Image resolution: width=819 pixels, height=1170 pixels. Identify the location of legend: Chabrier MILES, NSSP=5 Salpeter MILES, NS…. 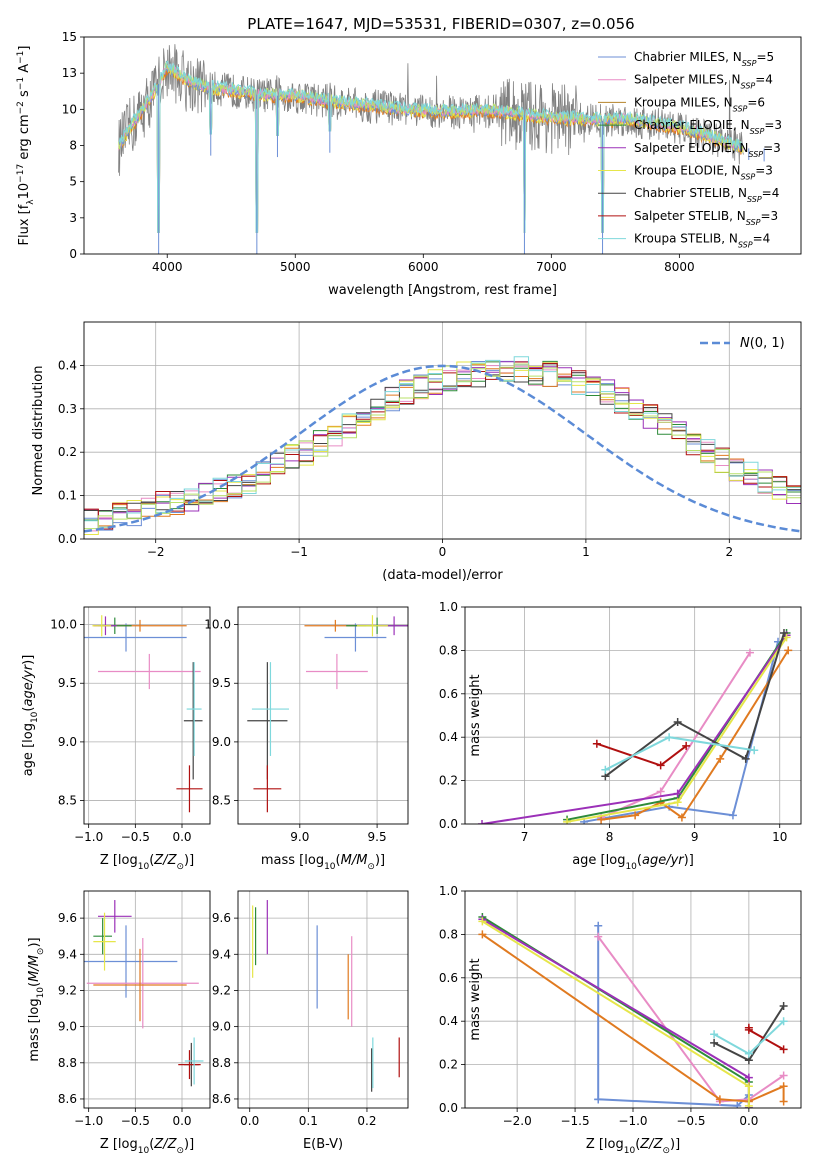
(690, 149).